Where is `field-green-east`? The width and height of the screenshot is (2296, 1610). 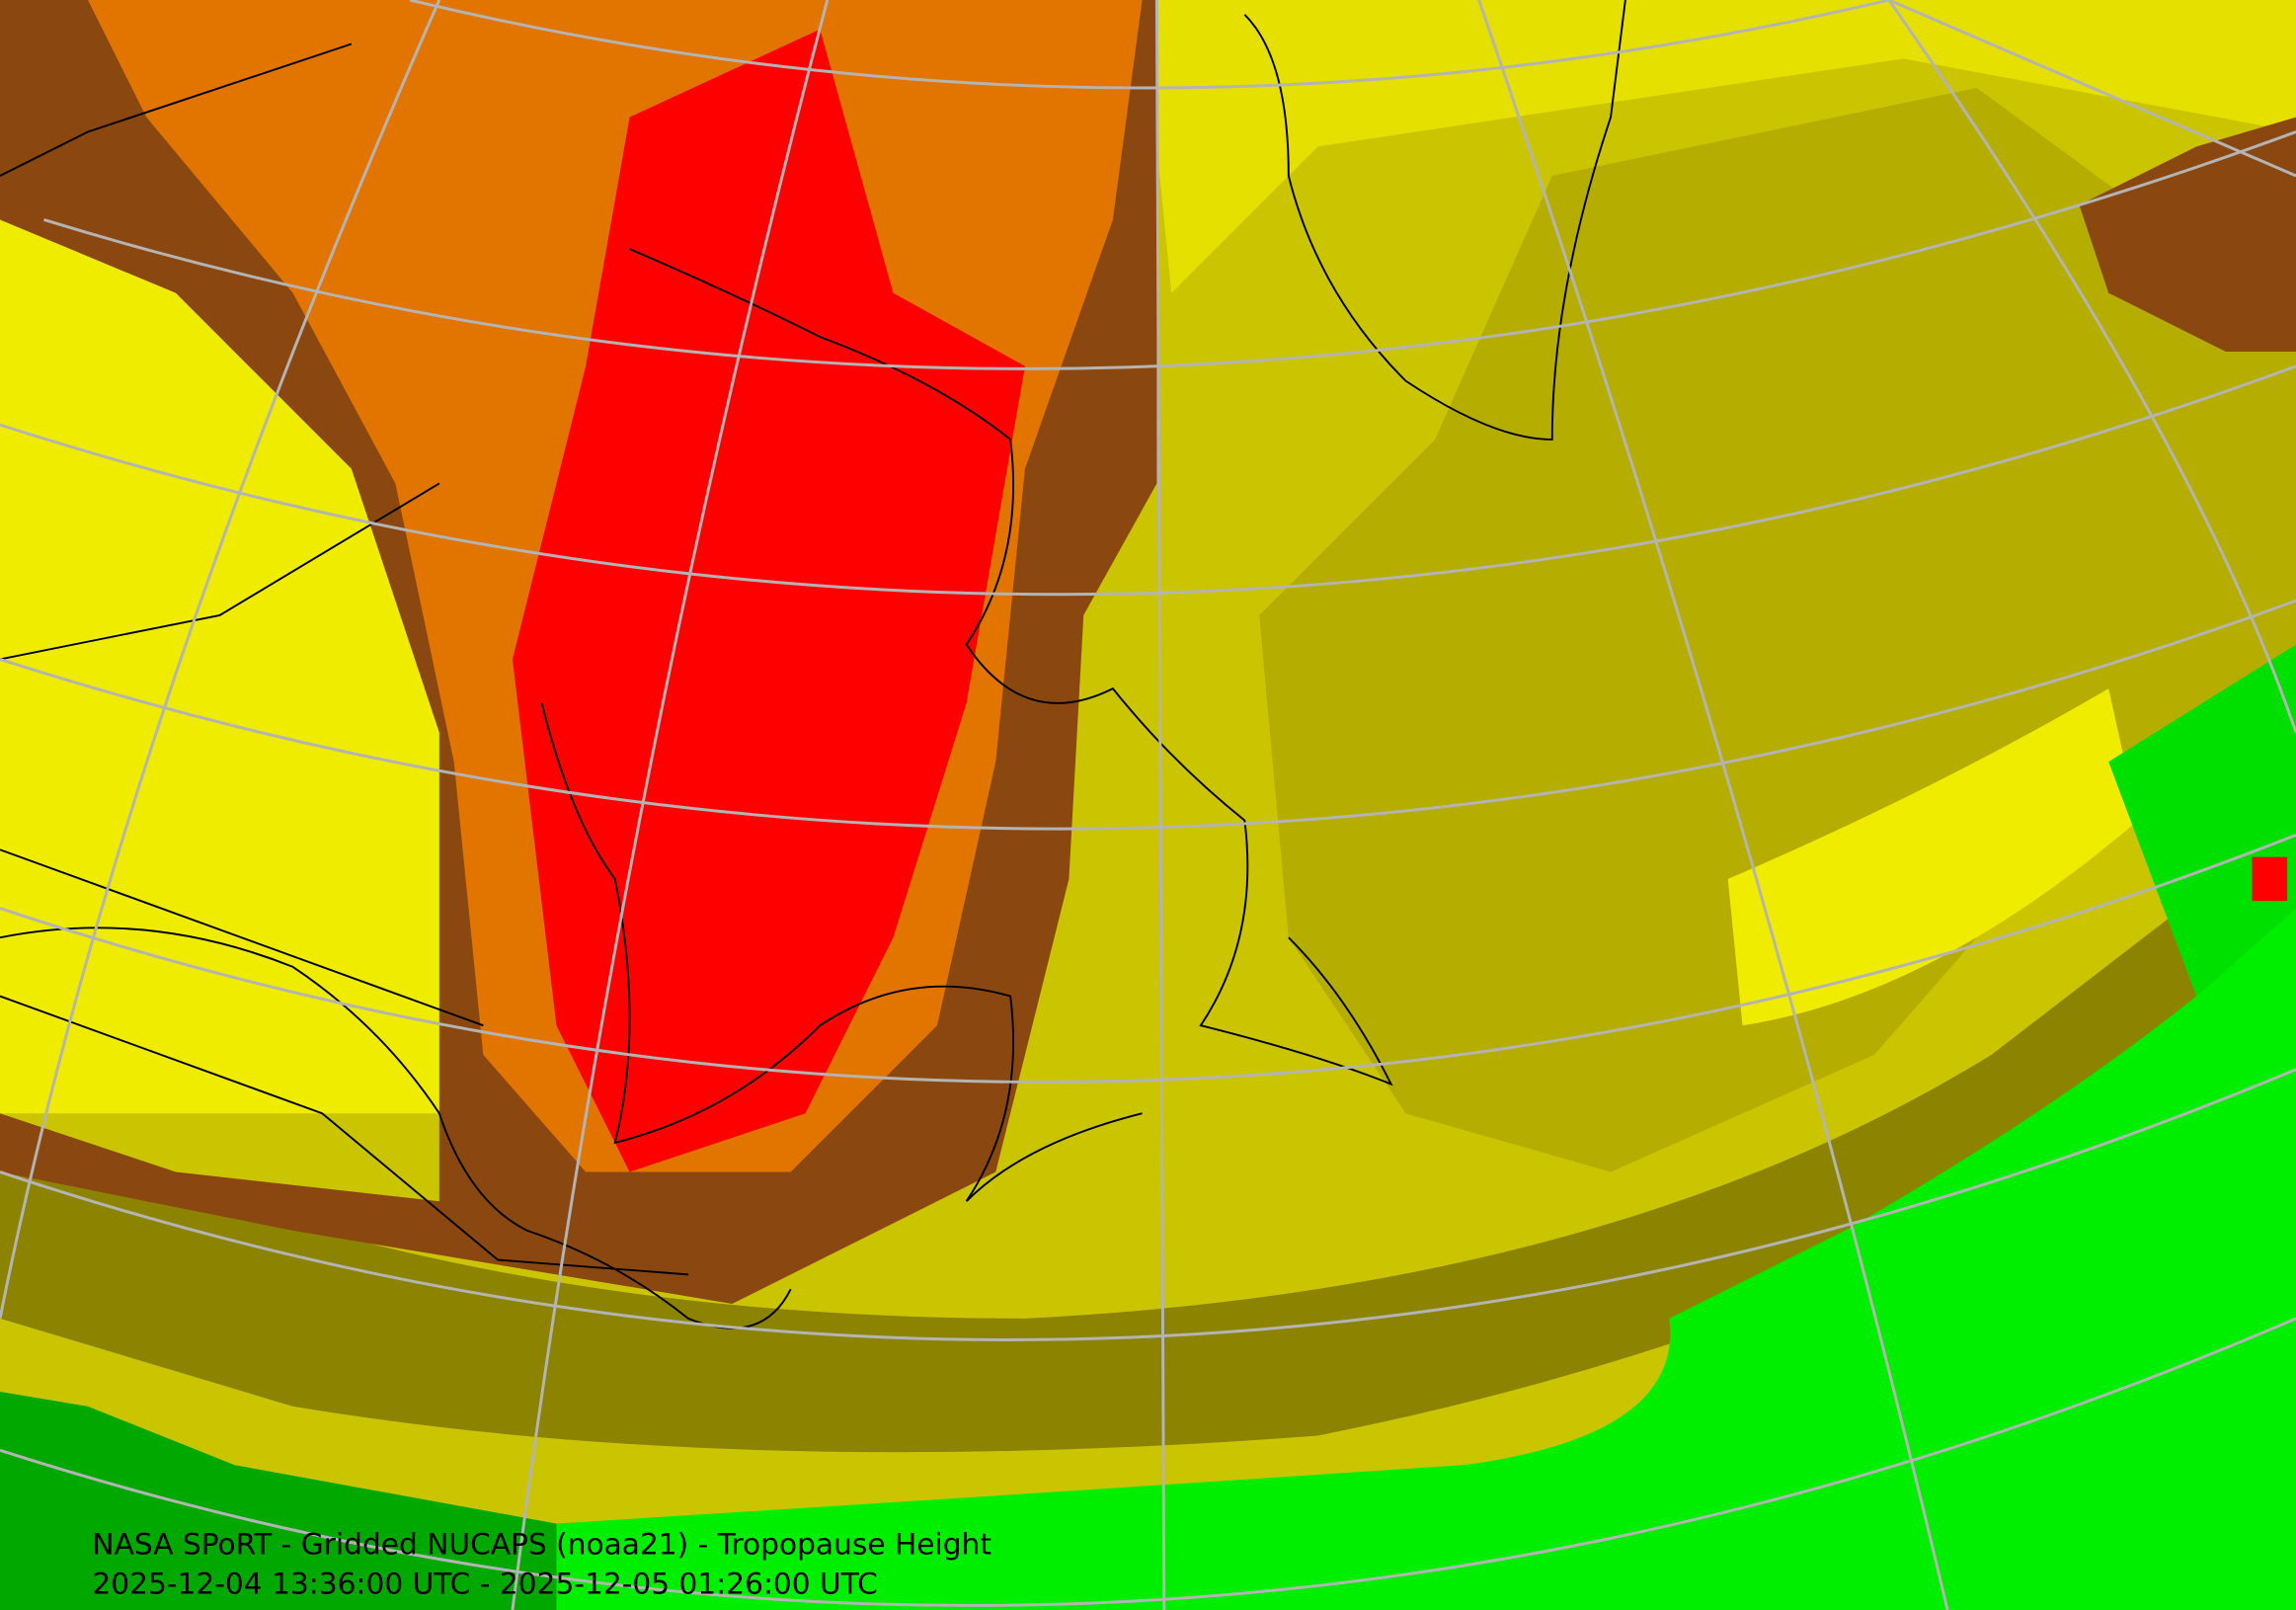 field-green-east is located at coordinates (2202, 820).